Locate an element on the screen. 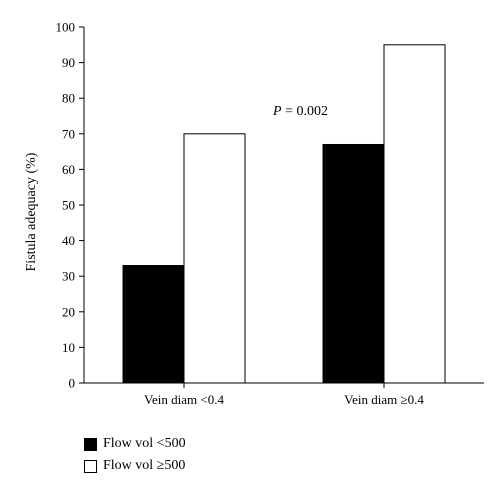 This screenshot has height=500, width=497. legend: Flow vol <500 Flow vol ≥500 is located at coordinates (135, 455).